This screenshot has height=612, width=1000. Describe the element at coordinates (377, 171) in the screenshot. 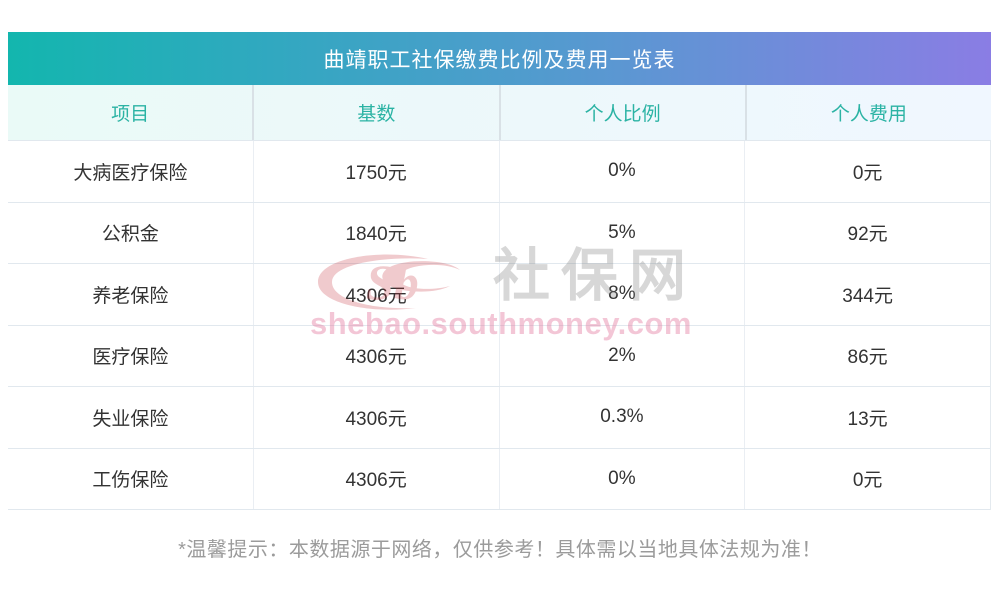

I see `cell-base: 1750元` at that location.